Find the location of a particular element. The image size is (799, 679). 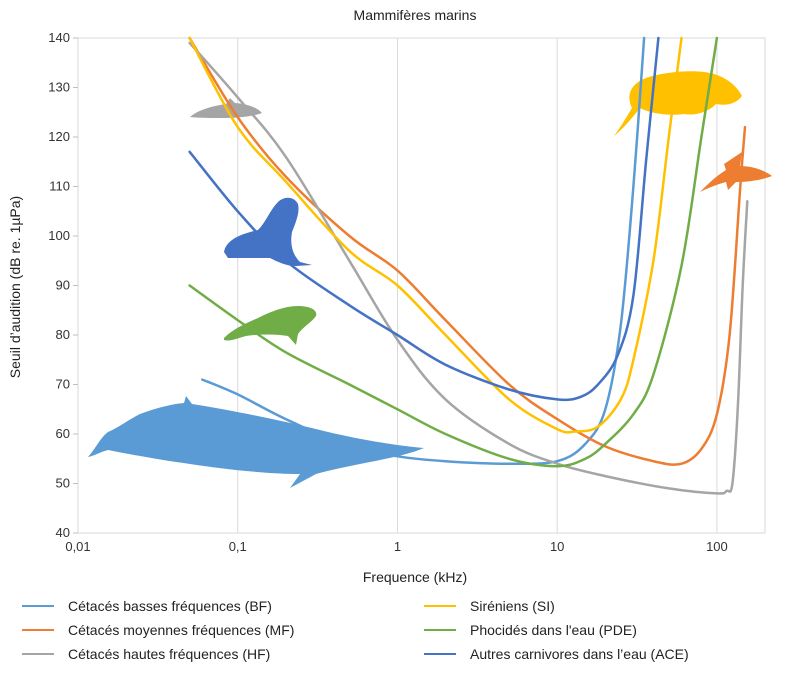

y-tick-label: 60 is located at coordinates (63, 433).